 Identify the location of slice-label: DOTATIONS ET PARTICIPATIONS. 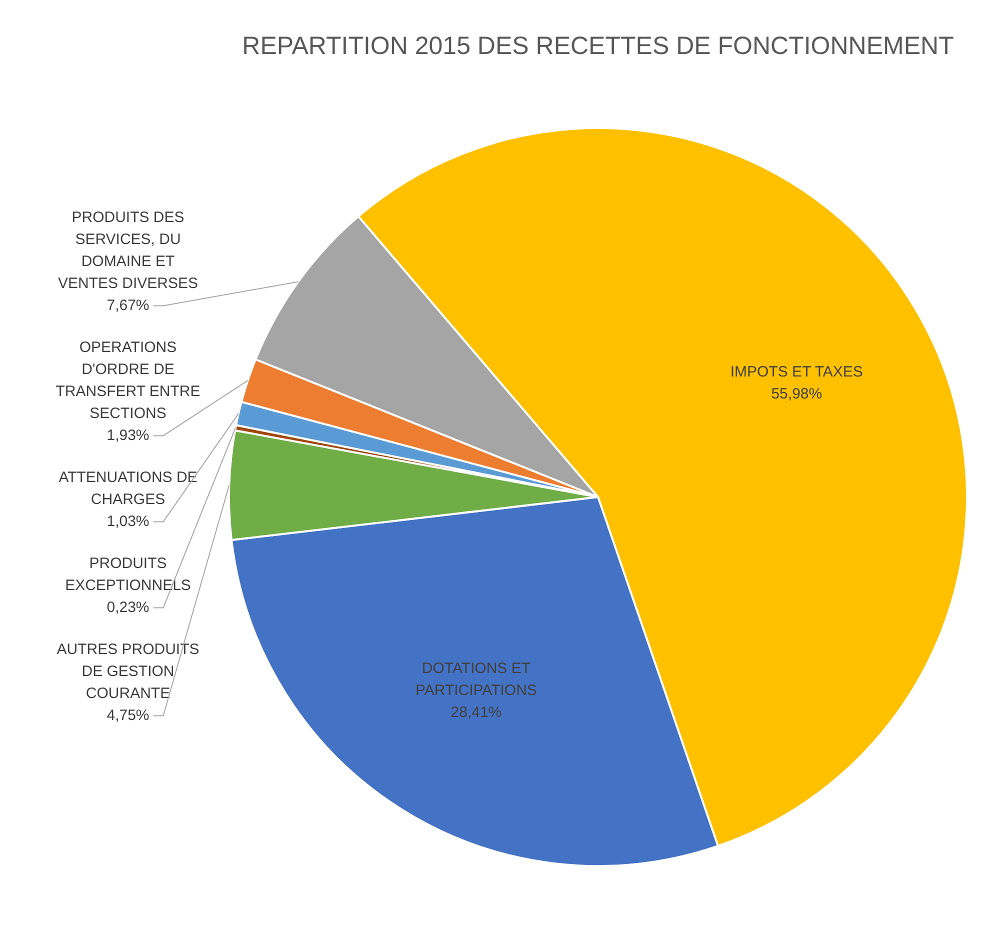
(476, 679).